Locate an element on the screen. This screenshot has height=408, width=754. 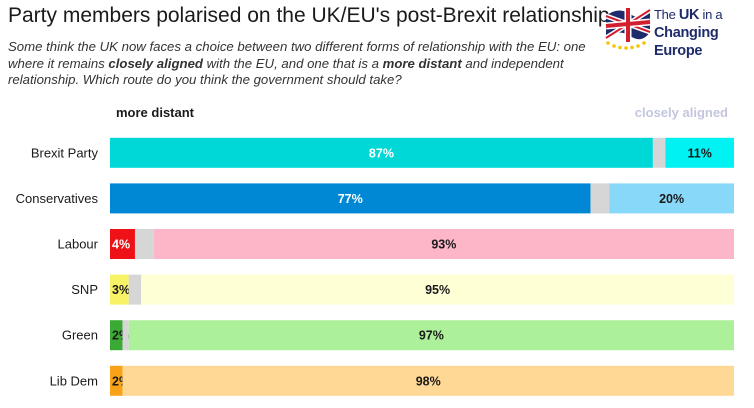
data-label: 93% is located at coordinates (443, 245).